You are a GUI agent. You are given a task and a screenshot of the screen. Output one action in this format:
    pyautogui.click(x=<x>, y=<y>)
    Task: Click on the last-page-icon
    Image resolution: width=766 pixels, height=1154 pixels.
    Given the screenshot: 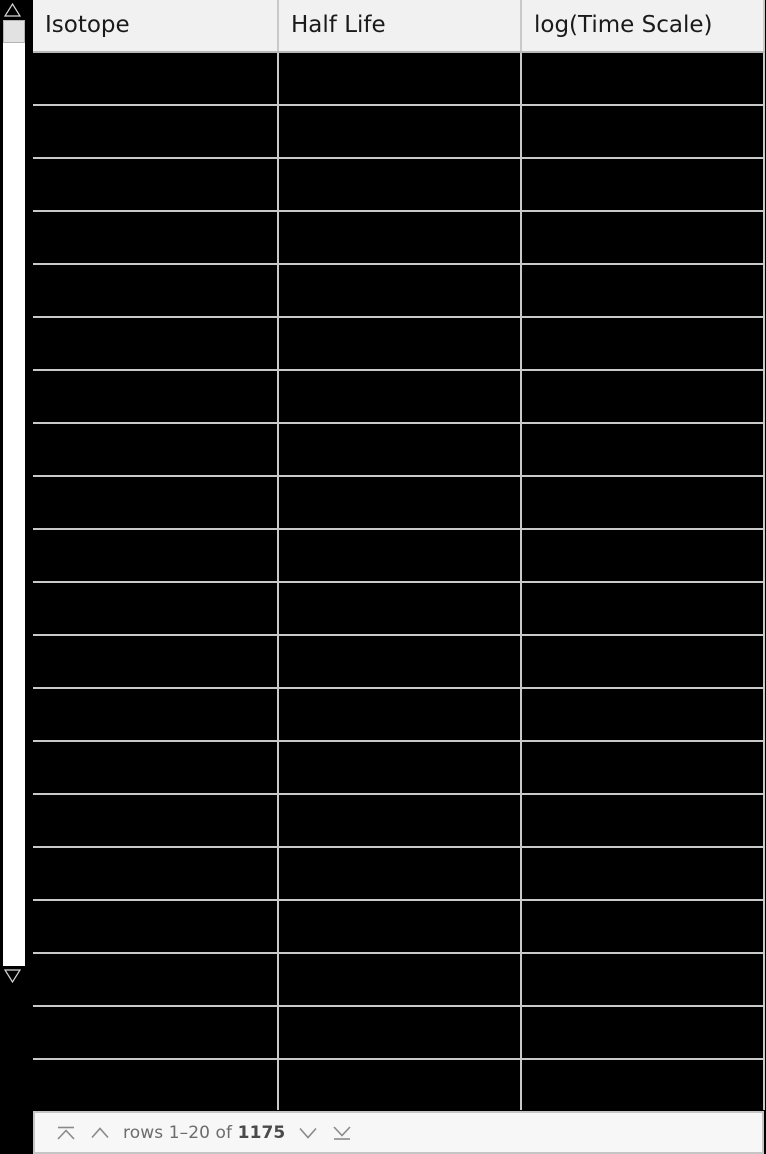 What is the action you would take?
    pyautogui.click(x=342, y=1133)
    